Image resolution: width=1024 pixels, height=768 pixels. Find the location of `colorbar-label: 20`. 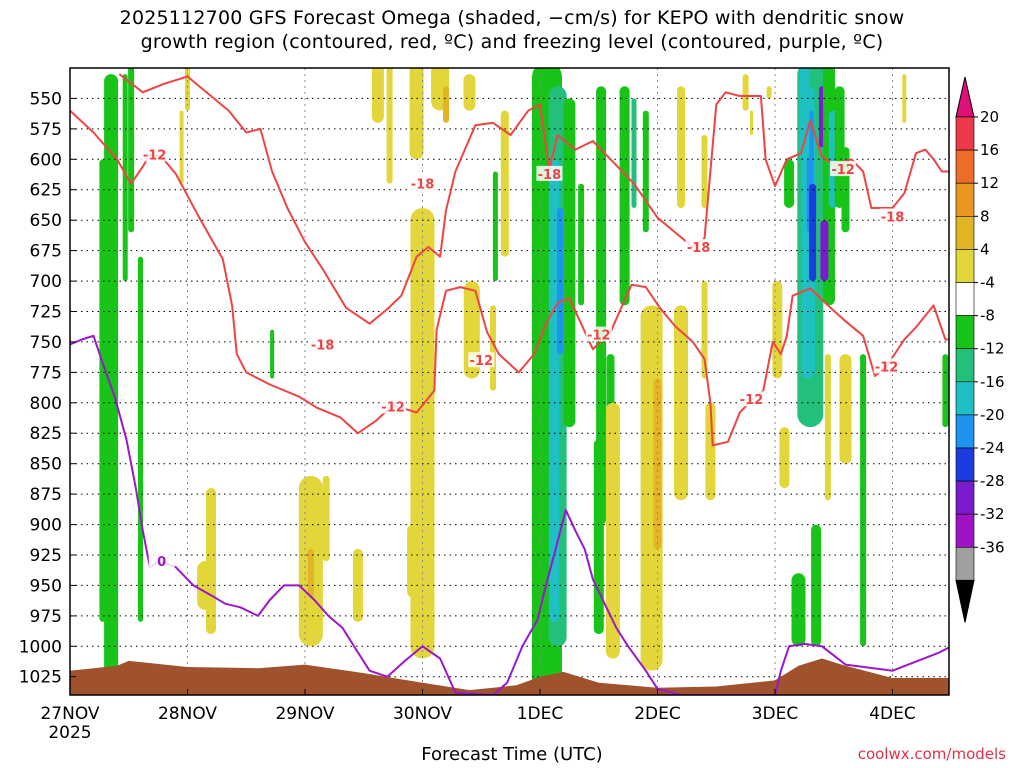

colorbar-label: 20 is located at coordinates (989, 117).